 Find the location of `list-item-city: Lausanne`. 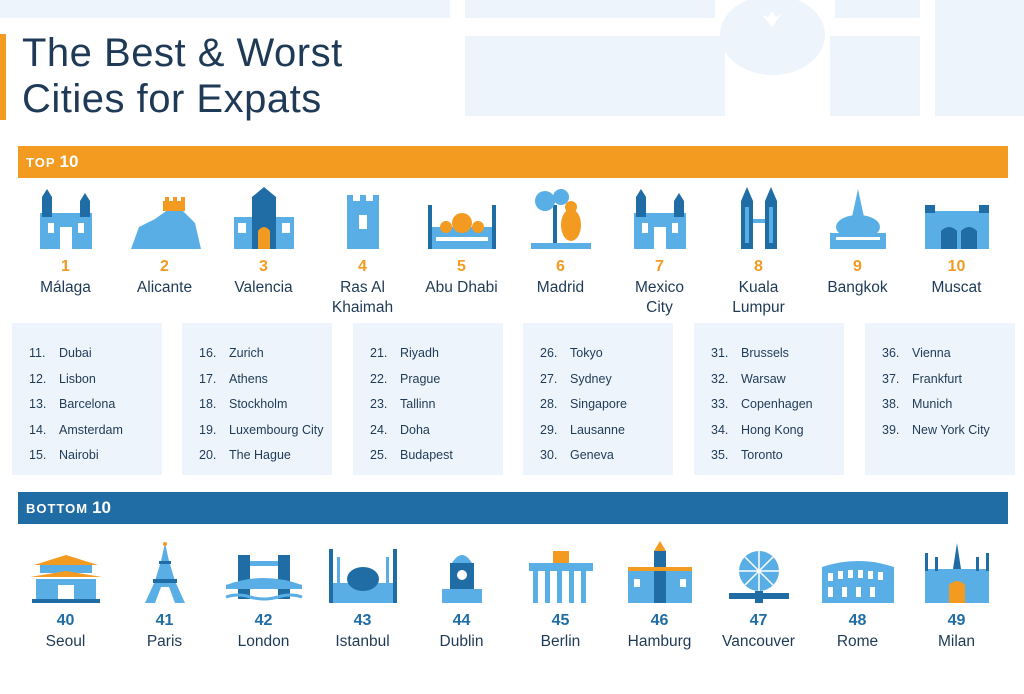

list-item-city: Lausanne is located at coordinates (597, 429).